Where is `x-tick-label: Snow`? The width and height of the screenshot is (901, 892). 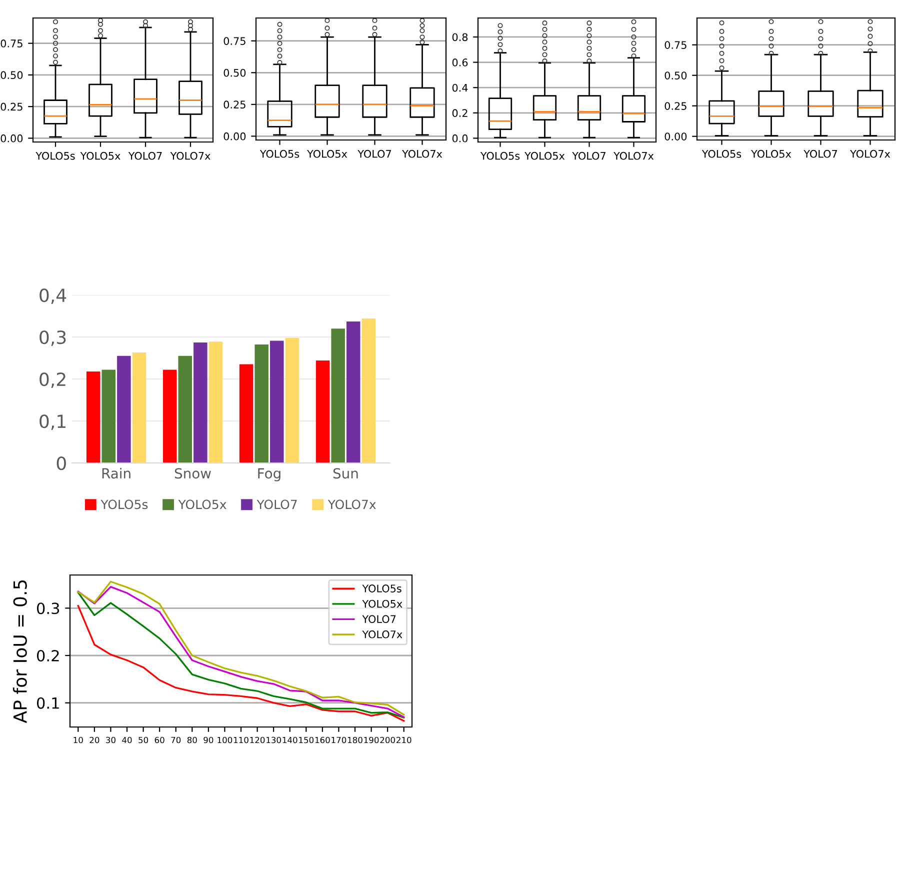
x-tick-label: Snow is located at coordinates (192, 473).